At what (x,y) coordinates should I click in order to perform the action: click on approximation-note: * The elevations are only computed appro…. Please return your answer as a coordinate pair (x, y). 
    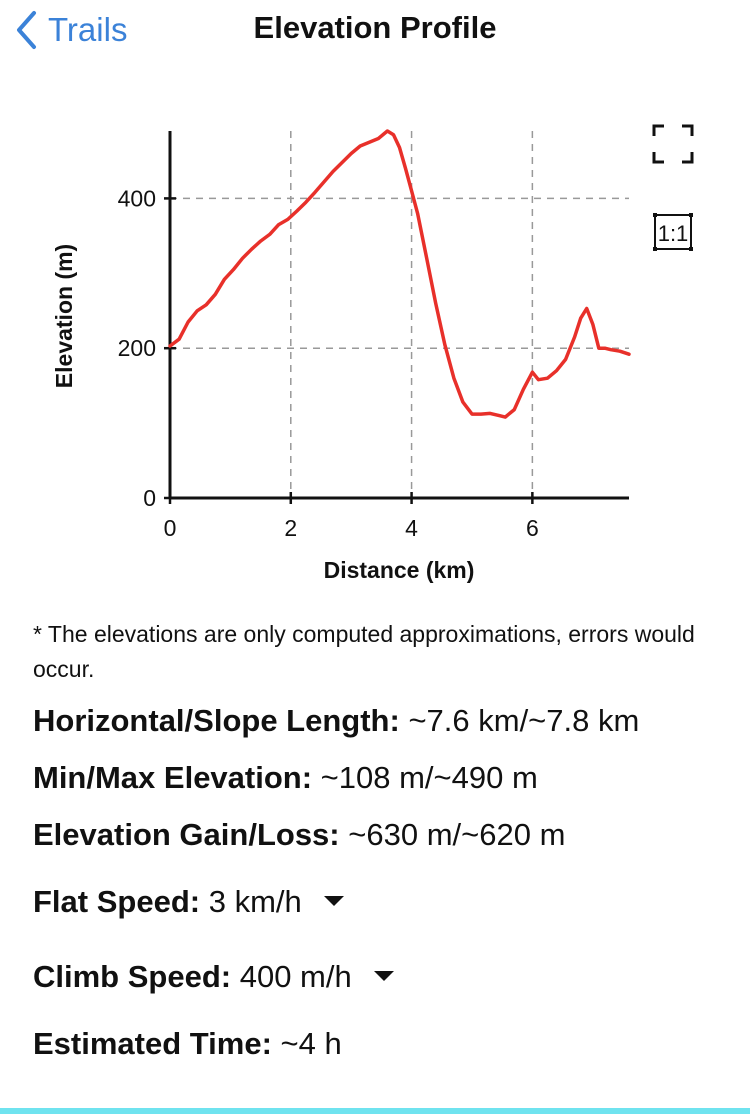
    Looking at the image, I should click on (364, 651).